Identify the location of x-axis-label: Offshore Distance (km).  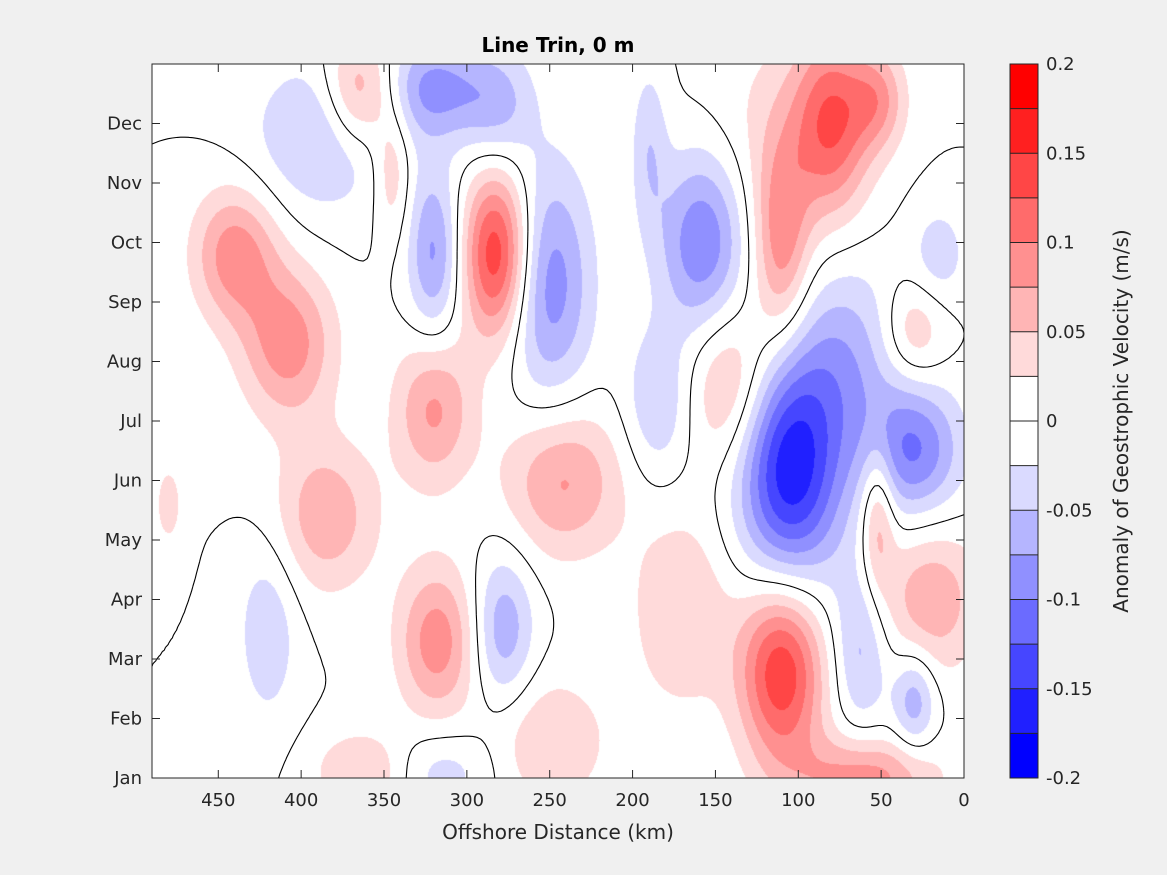
(558, 832).